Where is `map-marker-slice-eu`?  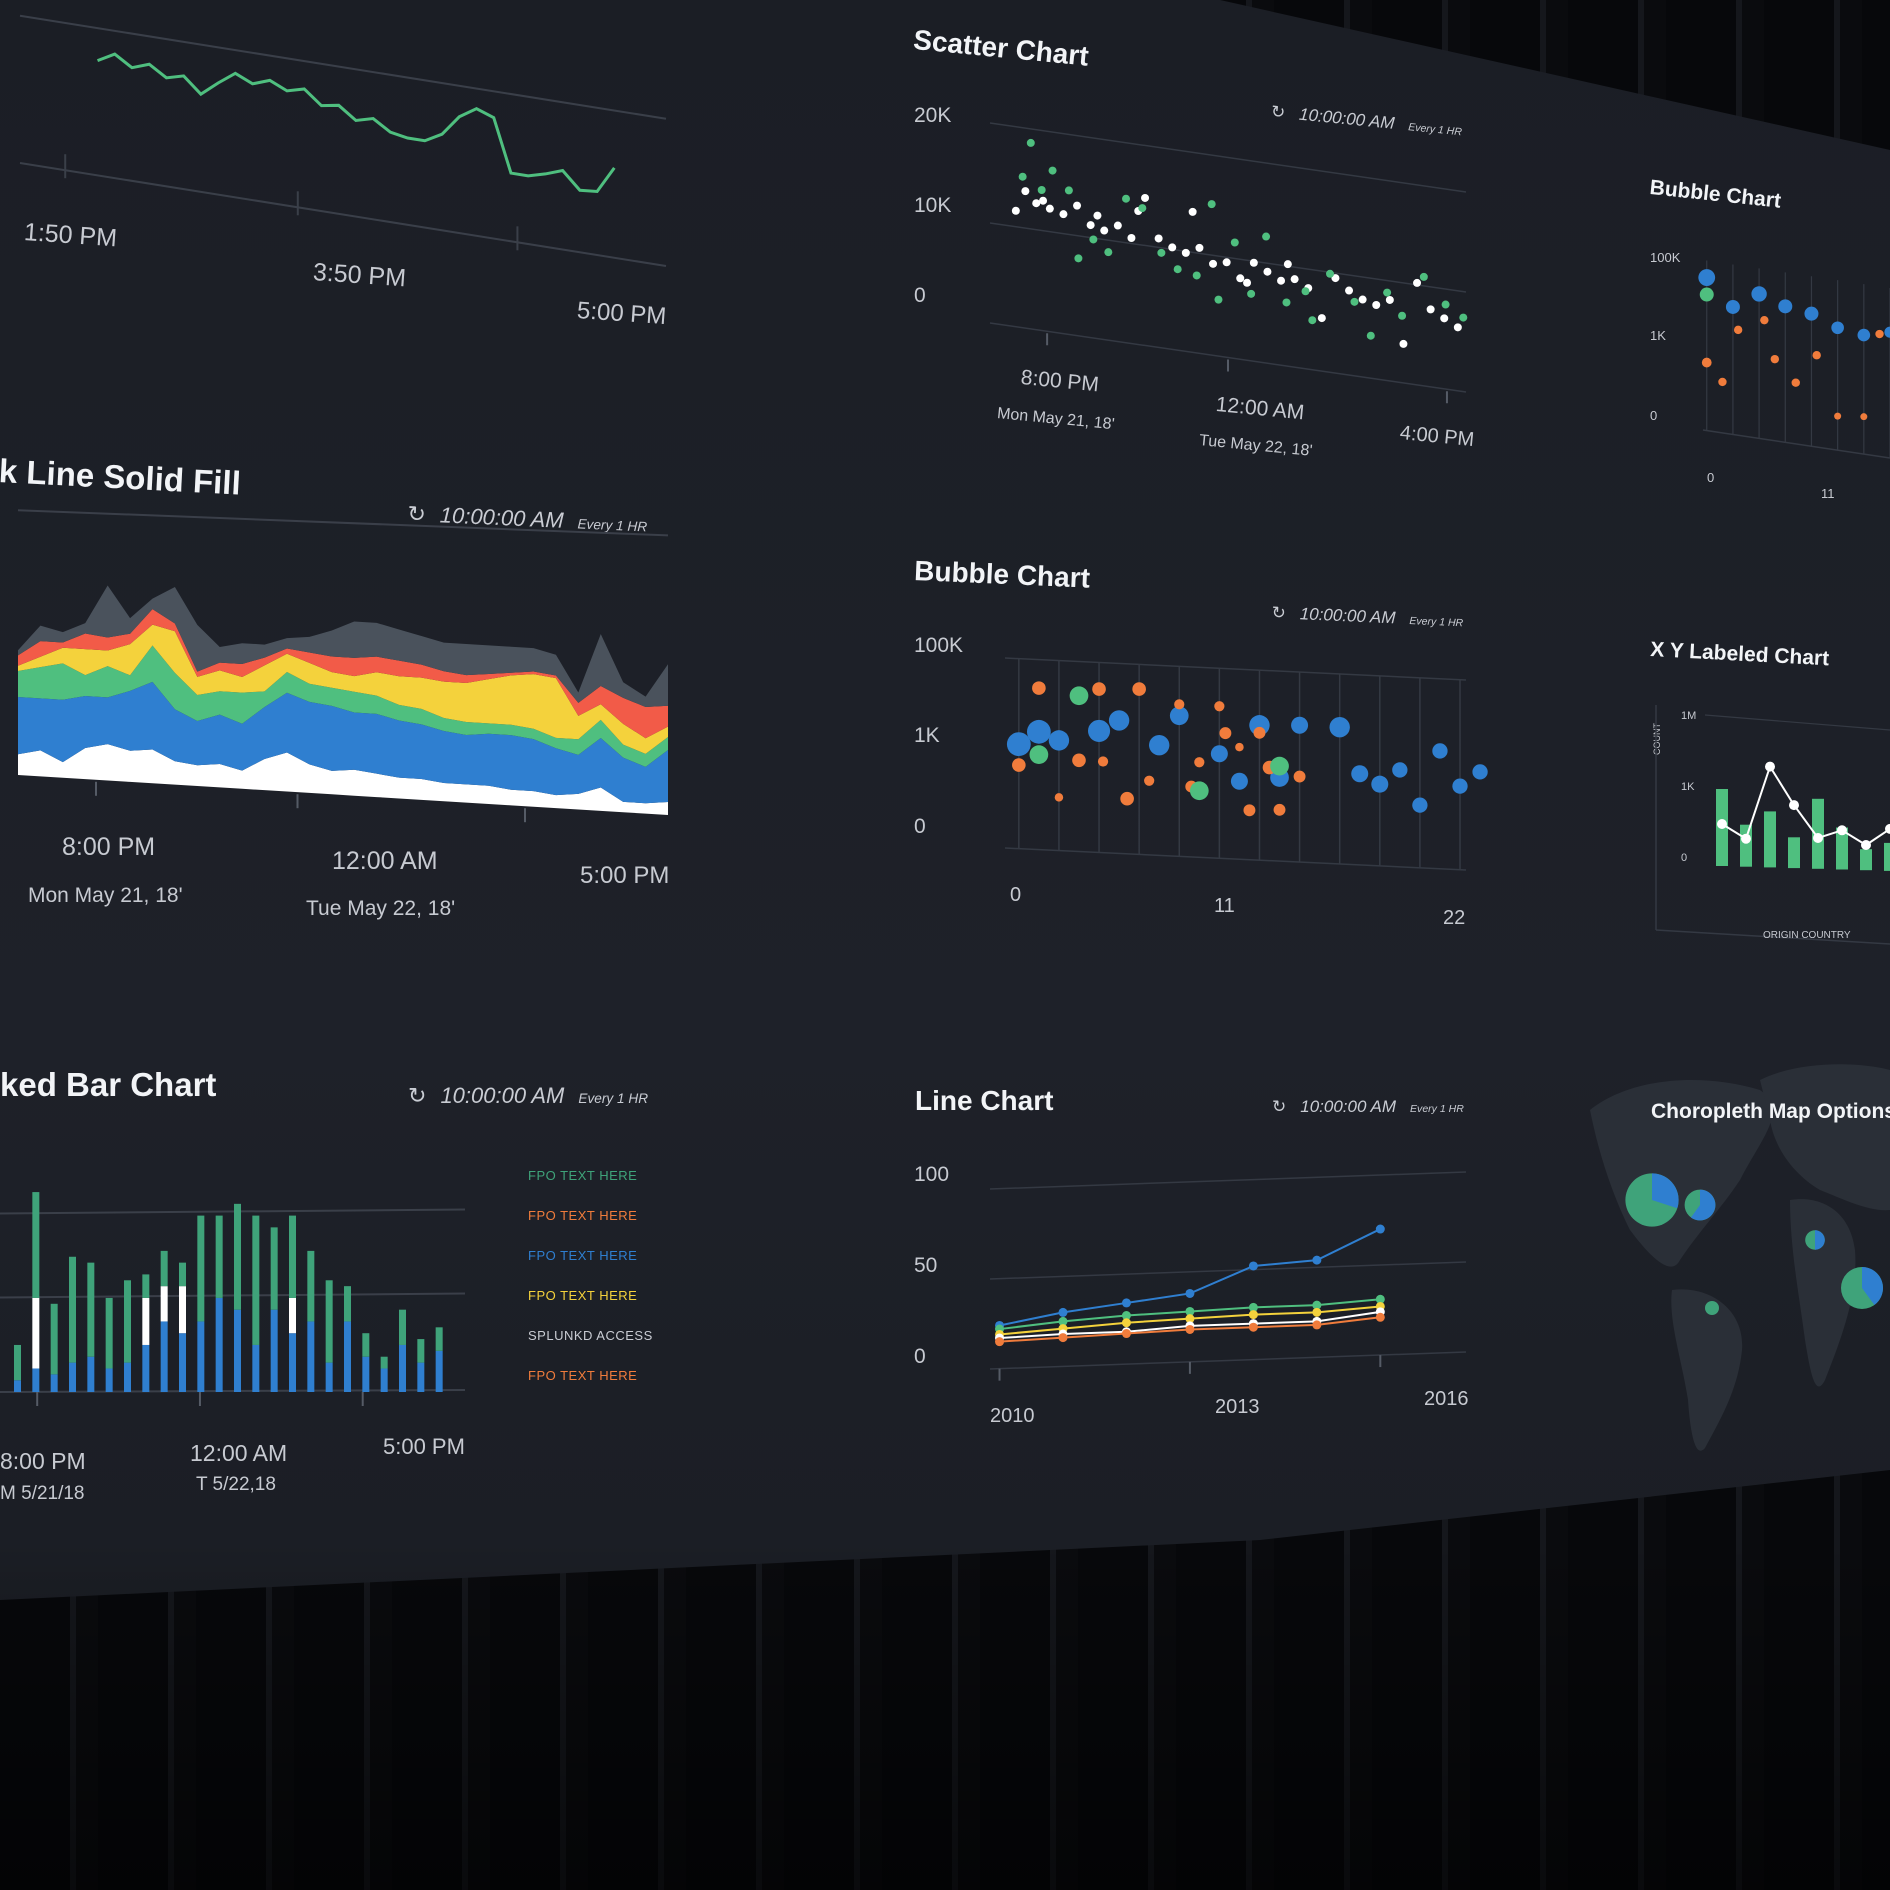
map-marker-slice-eu is located at coordinates (1820, 1240).